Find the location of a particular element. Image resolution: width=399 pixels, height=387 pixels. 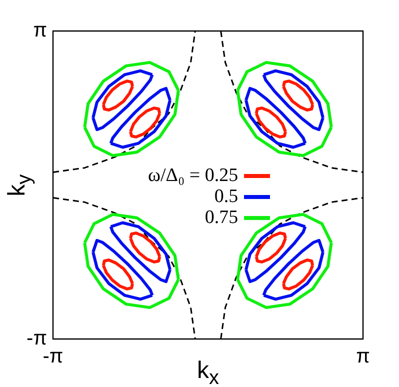

legend-label: 0.5 is located at coordinates (226, 197).